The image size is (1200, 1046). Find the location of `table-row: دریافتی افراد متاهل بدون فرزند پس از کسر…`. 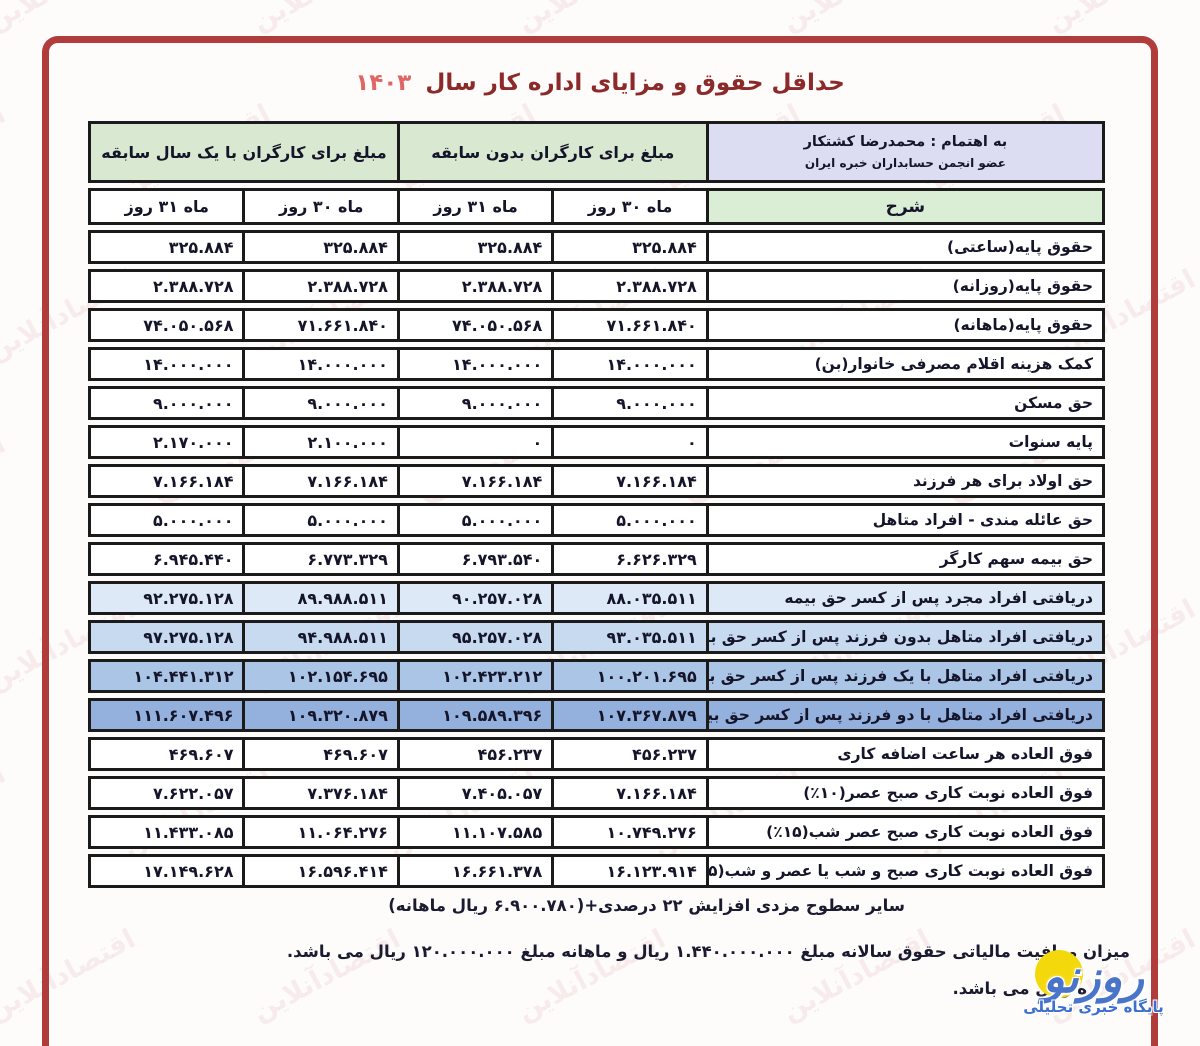

table-row: دریافتی افراد متاهل بدون فرزند پس از کسر… is located at coordinates (596, 637).